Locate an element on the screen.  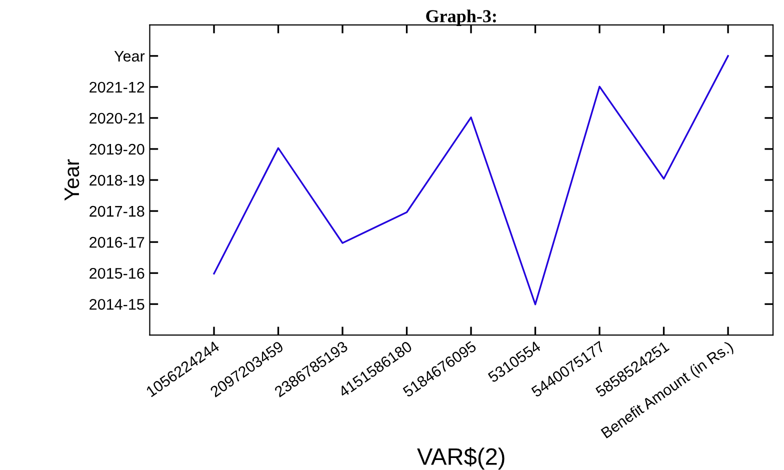
chart-title: Graph-3: is located at coordinates (461, 18).